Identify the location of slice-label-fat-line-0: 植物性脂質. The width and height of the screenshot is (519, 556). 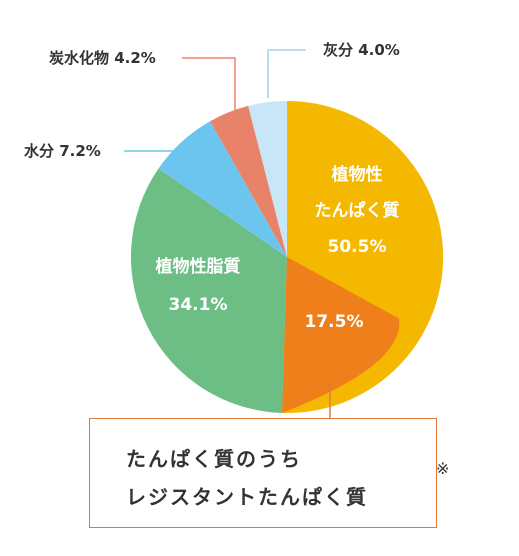
(198, 266).